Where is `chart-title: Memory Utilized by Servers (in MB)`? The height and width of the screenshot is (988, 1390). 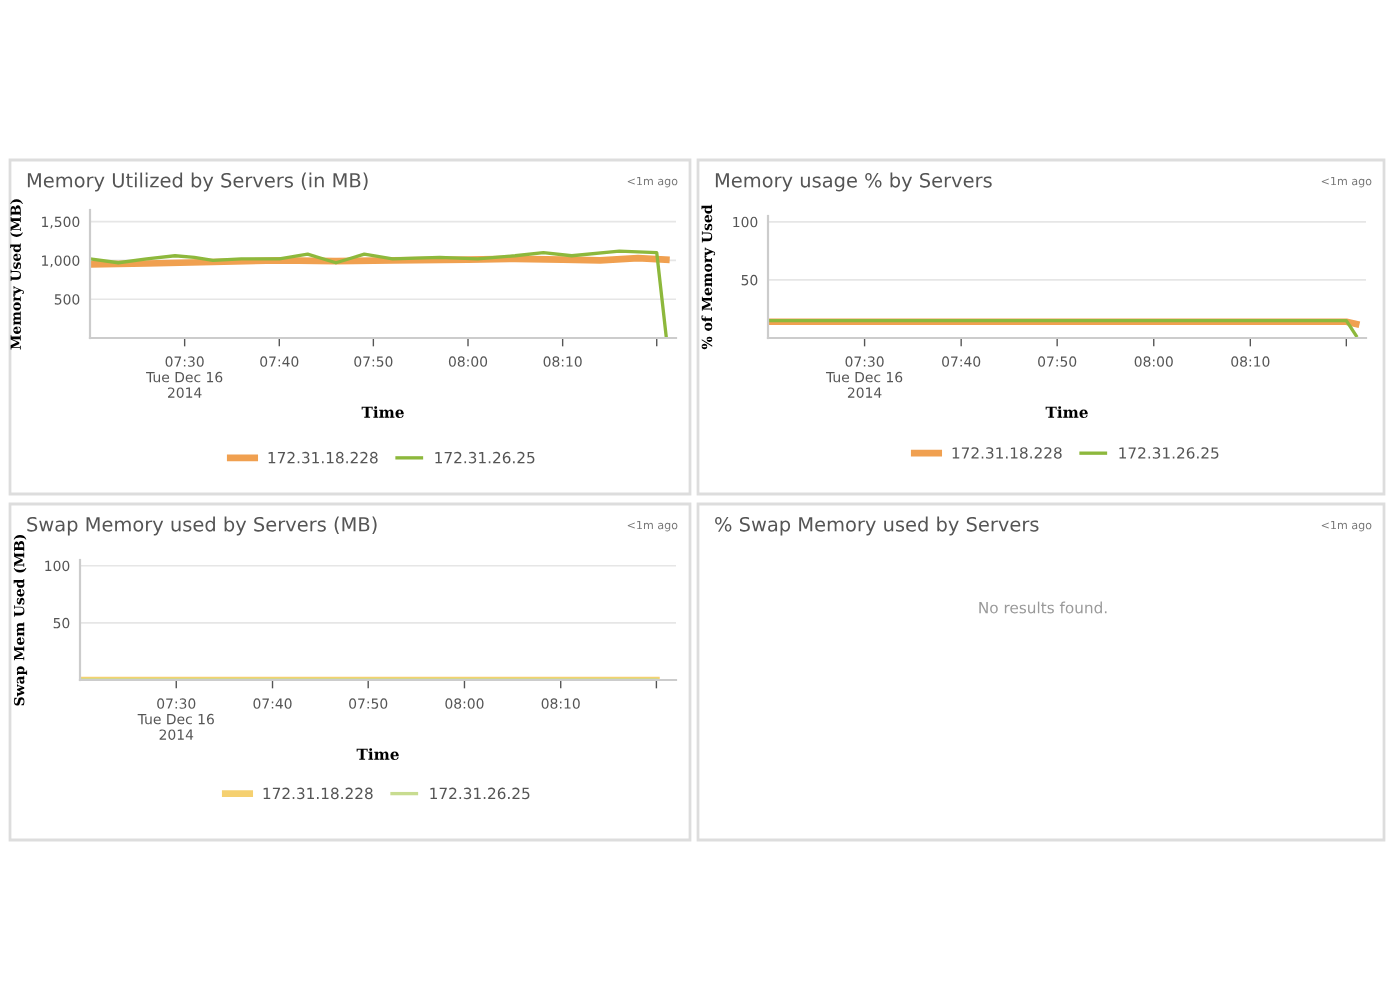
chart-title: Memory Utilized by Servers (in MB) is located at coordinates (197, 182).